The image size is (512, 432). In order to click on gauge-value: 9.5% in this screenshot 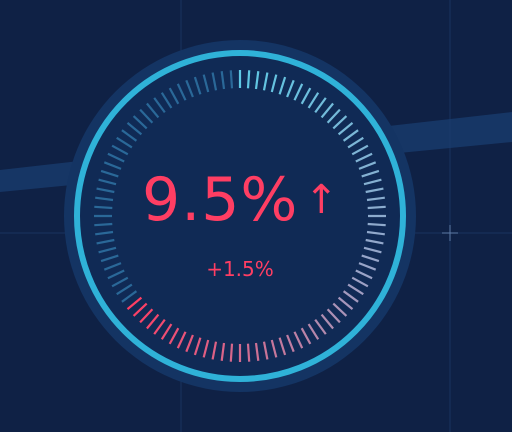, I will do `click(220, 200)`.